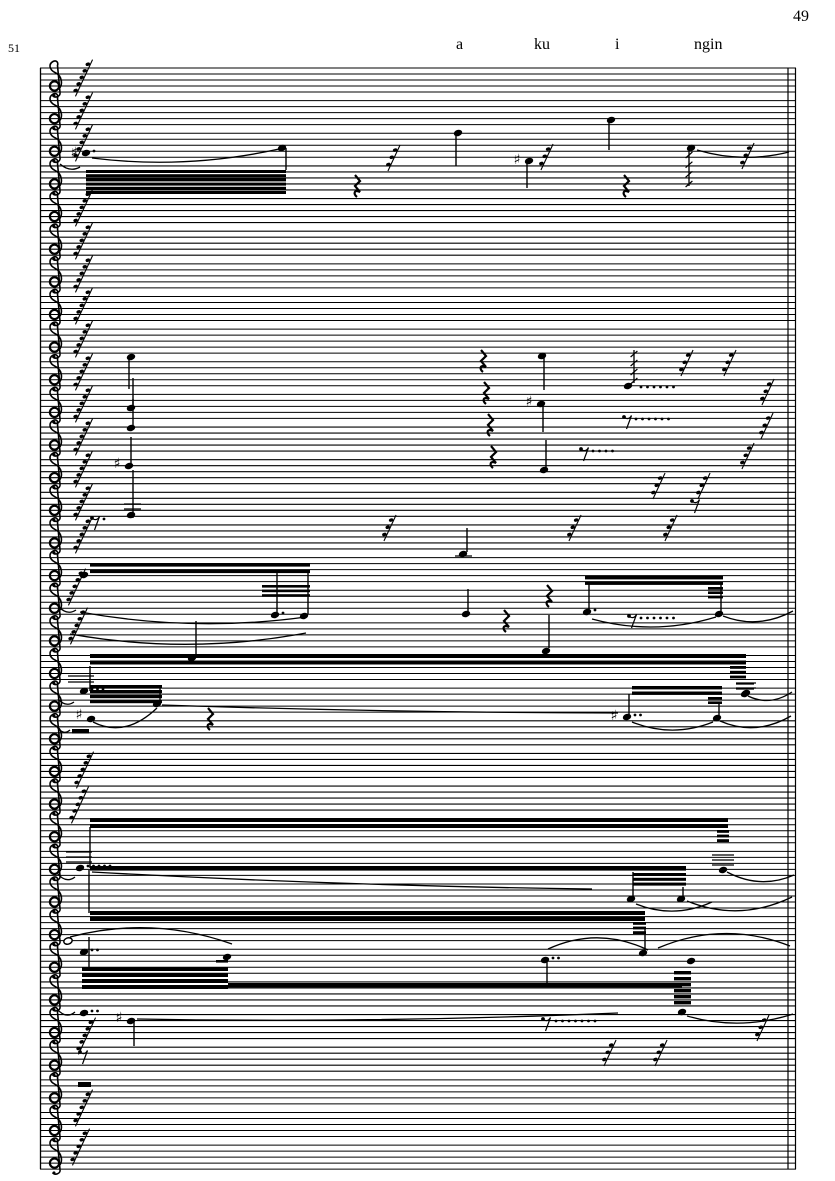  I want to click on lyric-syllable: a, so click(460, 44).